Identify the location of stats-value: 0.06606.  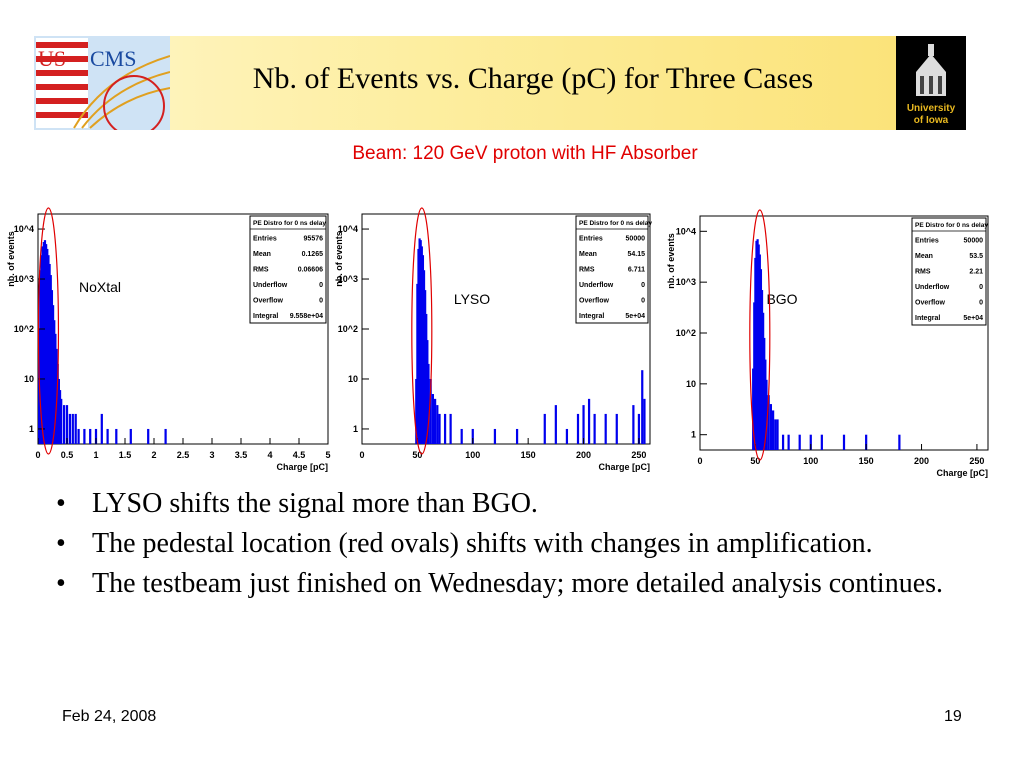
(310, 270).